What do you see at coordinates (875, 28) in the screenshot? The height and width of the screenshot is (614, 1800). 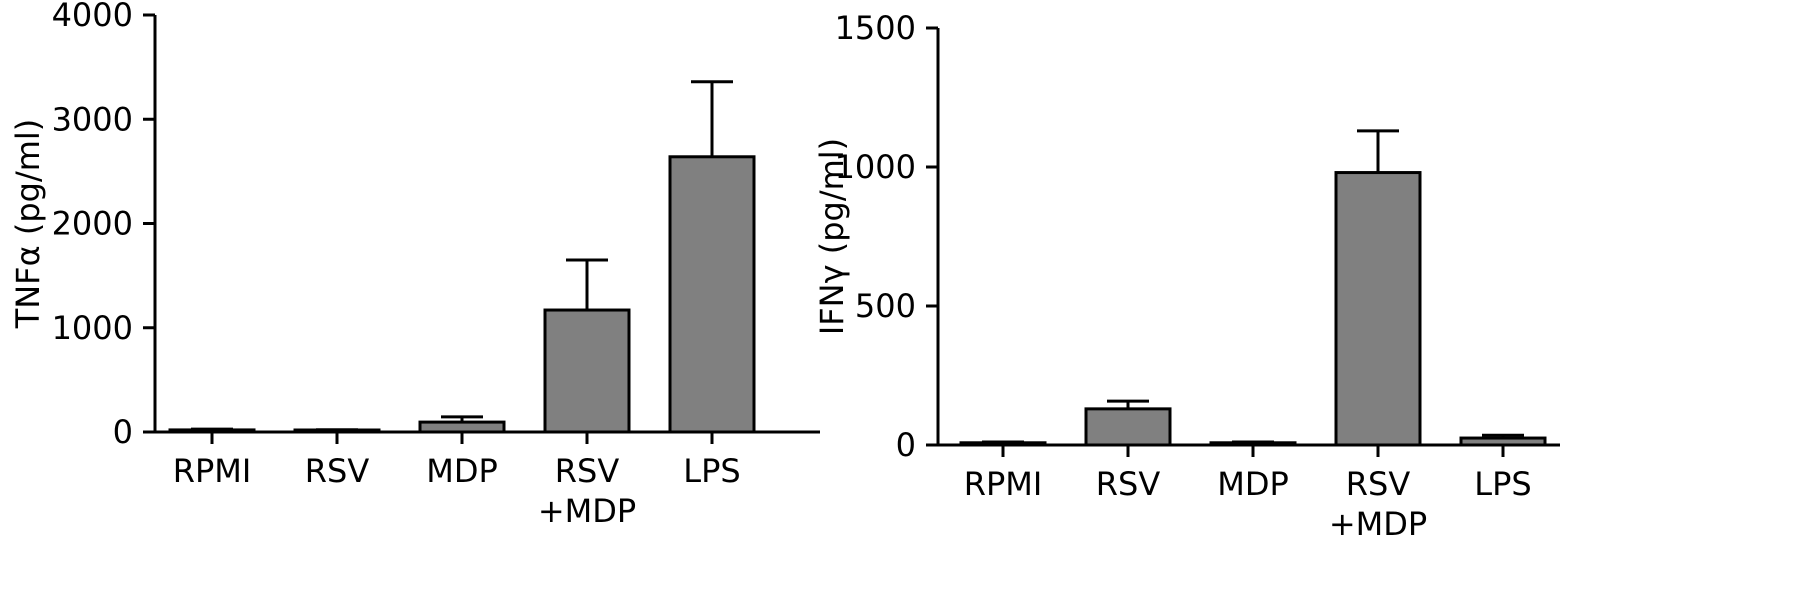 I see `y-tick-label: 1500` at bounding box center [875, 28].